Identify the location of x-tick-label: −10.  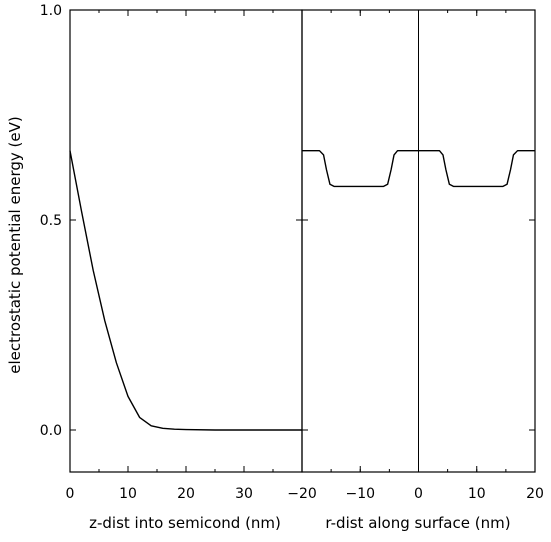
(360, 494).